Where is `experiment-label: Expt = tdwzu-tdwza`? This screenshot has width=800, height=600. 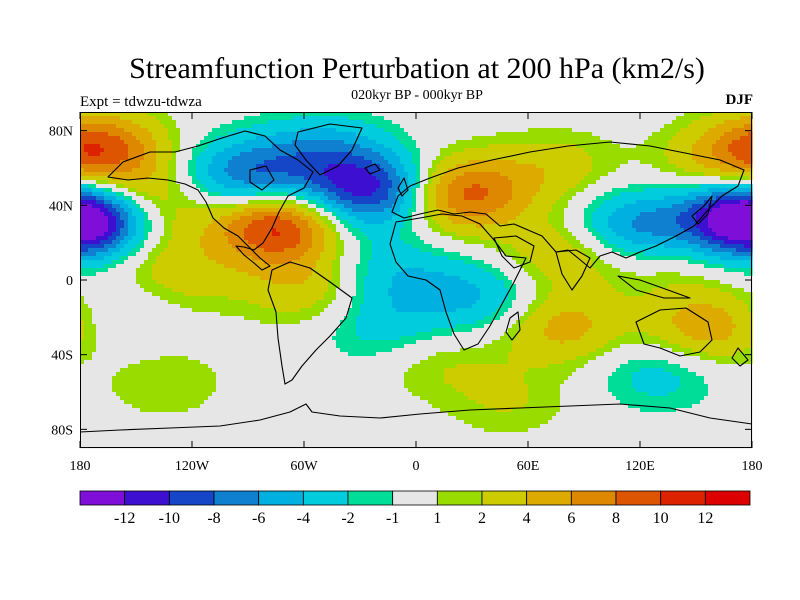 experiment-label: Expt = tdwzu-tdwza is located at coordinates (141, 102).